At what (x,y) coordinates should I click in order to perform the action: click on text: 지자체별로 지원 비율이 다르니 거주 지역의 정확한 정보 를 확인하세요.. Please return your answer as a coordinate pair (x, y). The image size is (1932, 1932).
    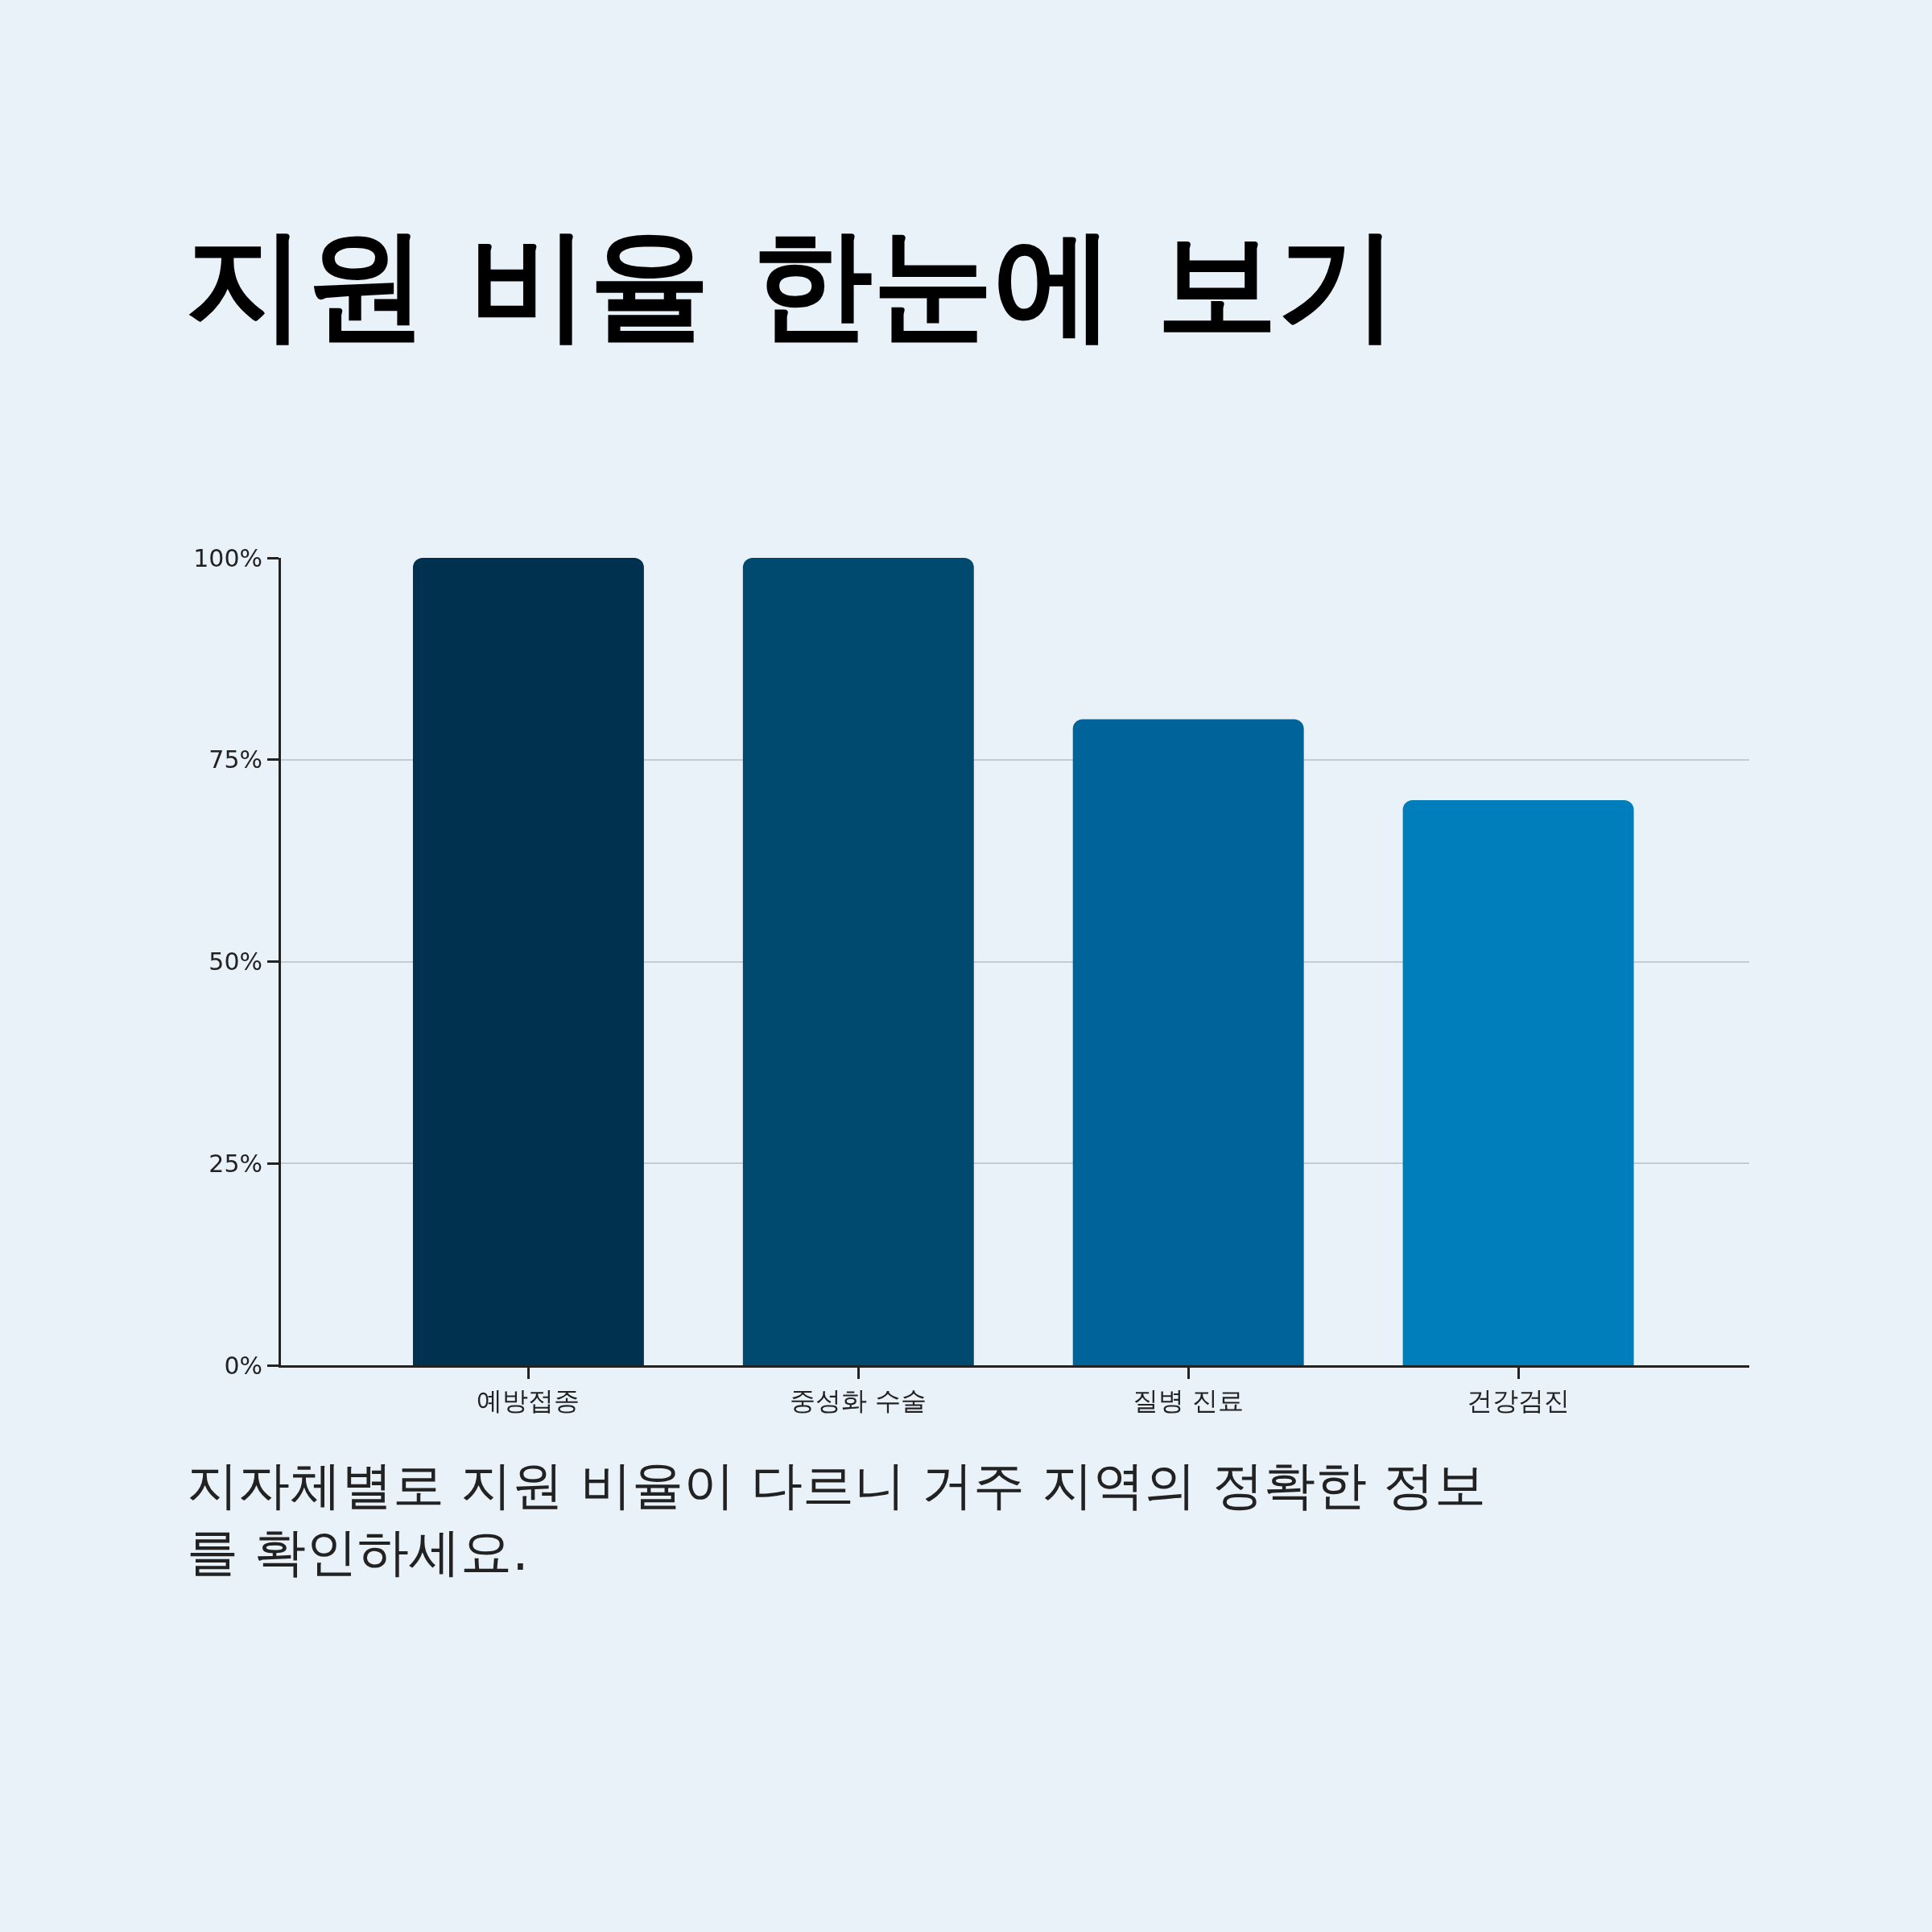
    Looking at the image, I should click on (837, 1519).